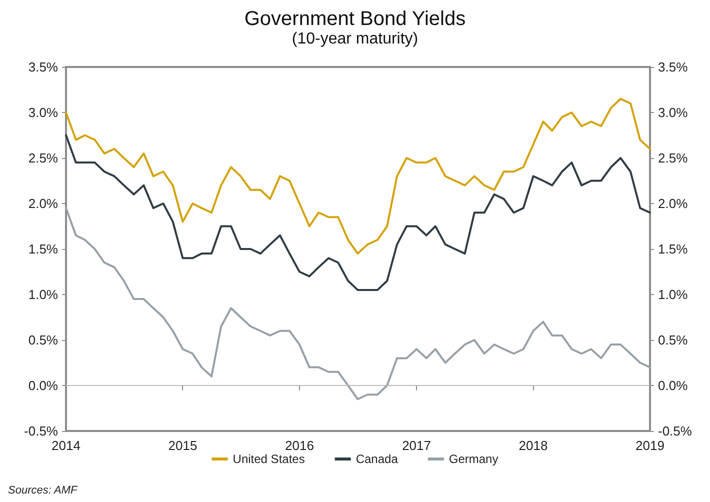 The height and width of the screenshot is (502, 710). What do you see at coordinates (43, 340) in the screenshot?
I see `y-tick-label: 0.5%` at bounding box center [43, 340].